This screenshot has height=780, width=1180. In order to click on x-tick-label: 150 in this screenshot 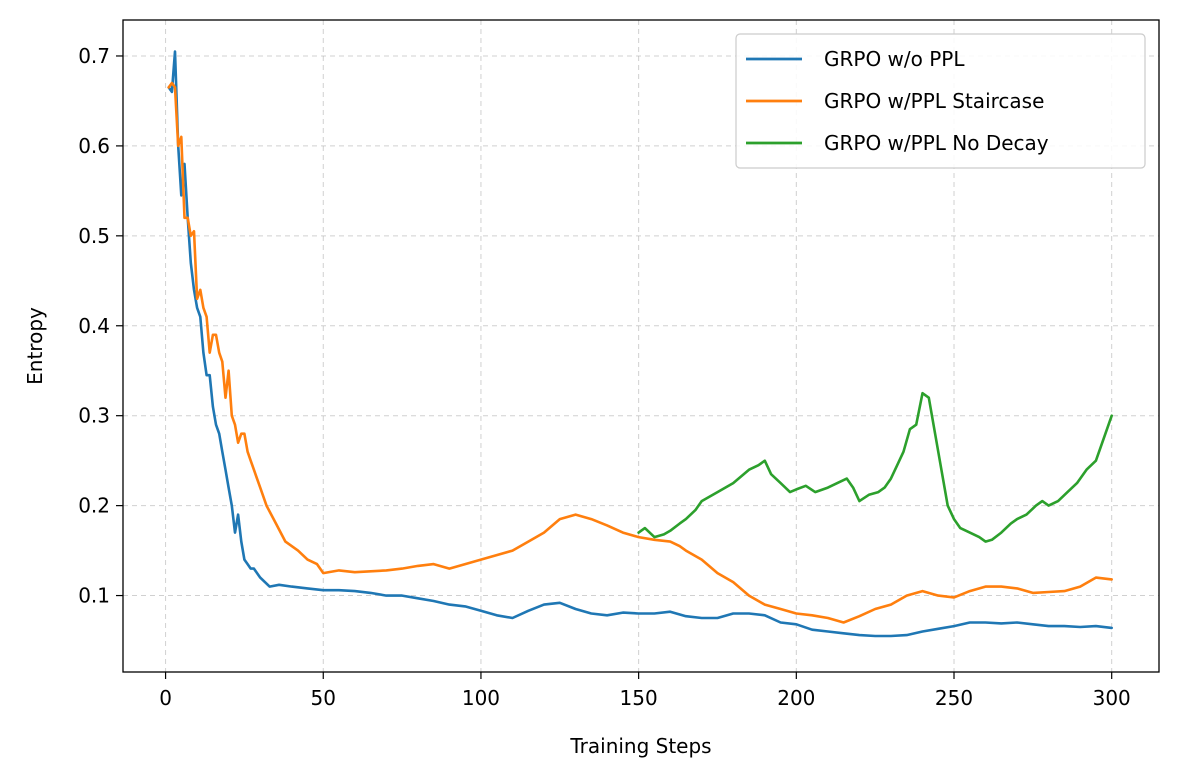, I will do `click(639, 698)`.